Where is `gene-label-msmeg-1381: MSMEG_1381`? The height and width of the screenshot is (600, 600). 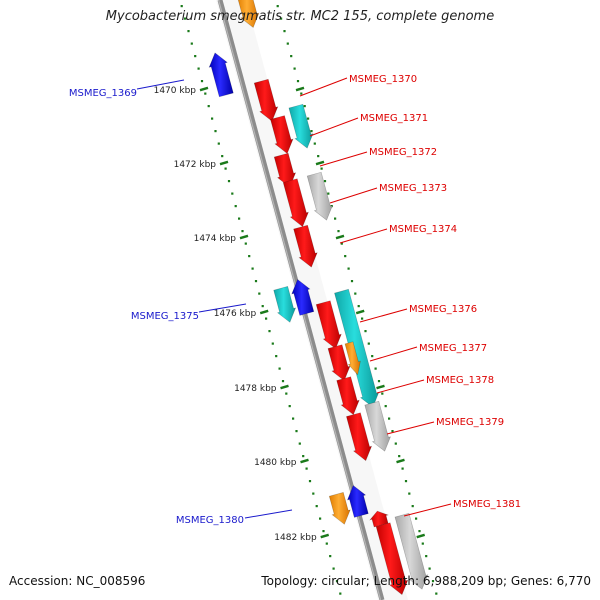 gene-label-msmeg-1381: MSMEG_1381 is located at coordinates (487, 504).